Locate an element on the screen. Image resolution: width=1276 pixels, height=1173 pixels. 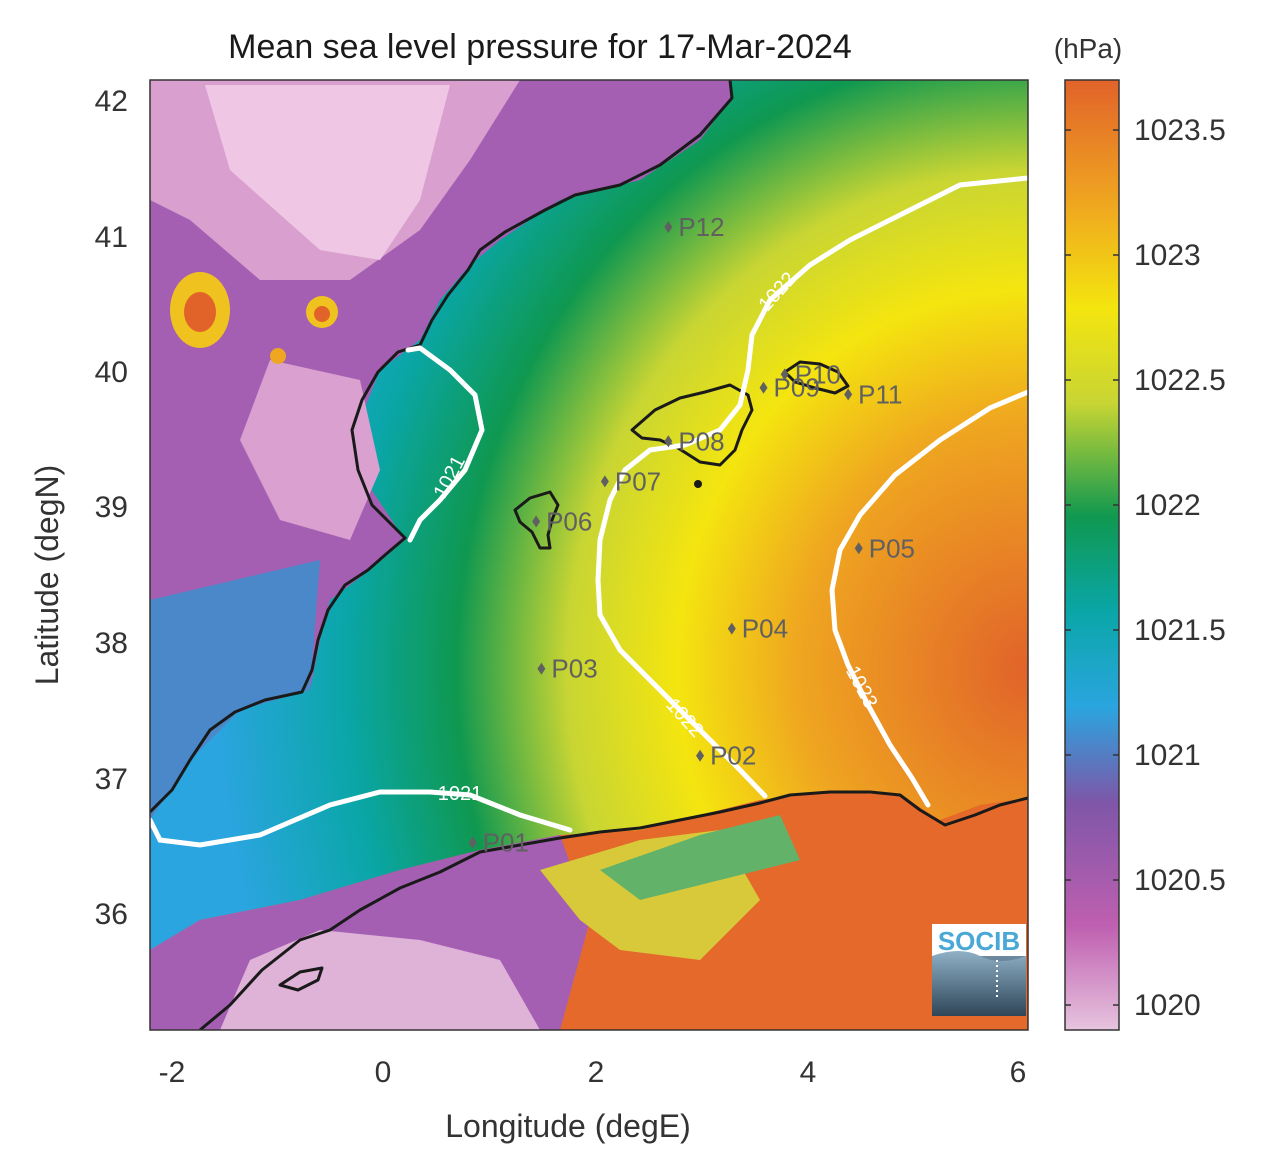
station-label-p02: P02 is located at coordinates (733, 756).